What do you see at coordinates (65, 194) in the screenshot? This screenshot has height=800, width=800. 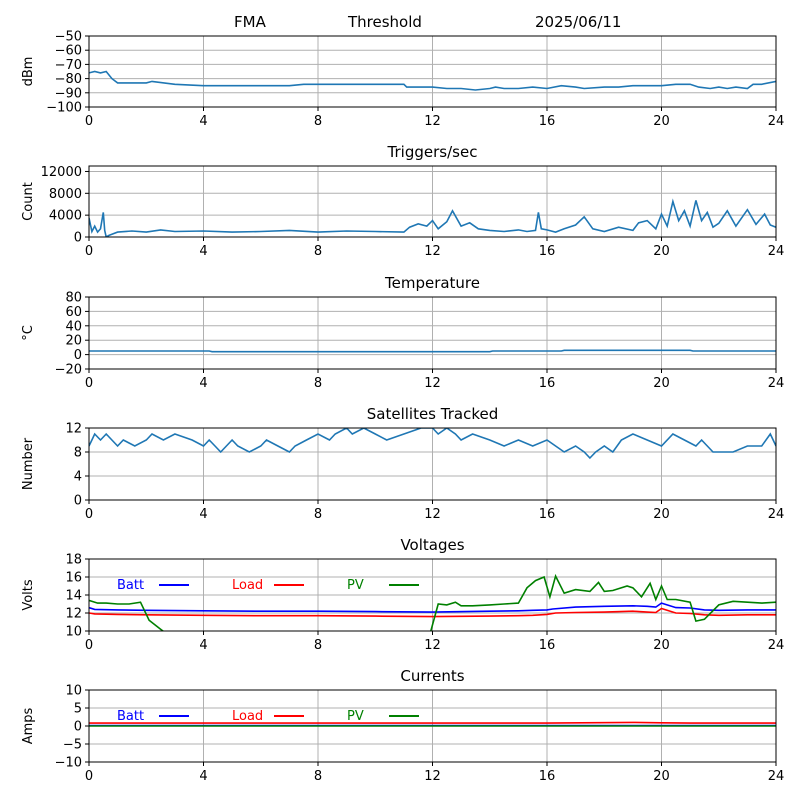 I see `y-tick-label: 8000` at bounding box center [65, 194].